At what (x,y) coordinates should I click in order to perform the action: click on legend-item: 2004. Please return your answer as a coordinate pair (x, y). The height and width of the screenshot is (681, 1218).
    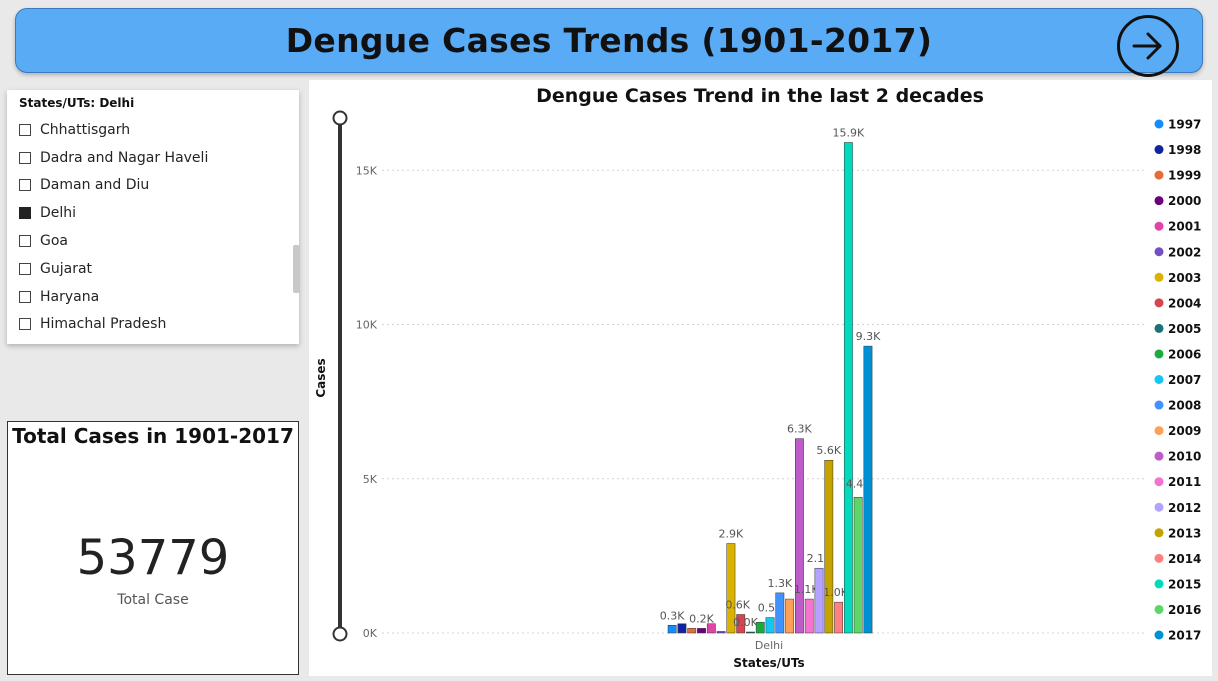
    Looking at the image, I should click on (1184, 303).